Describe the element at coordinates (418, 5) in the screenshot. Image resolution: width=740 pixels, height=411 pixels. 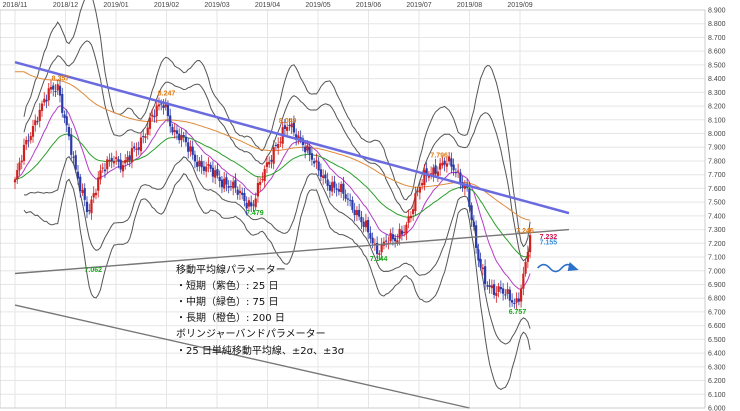
I see `x-tick-label: 2019/07` at that location.